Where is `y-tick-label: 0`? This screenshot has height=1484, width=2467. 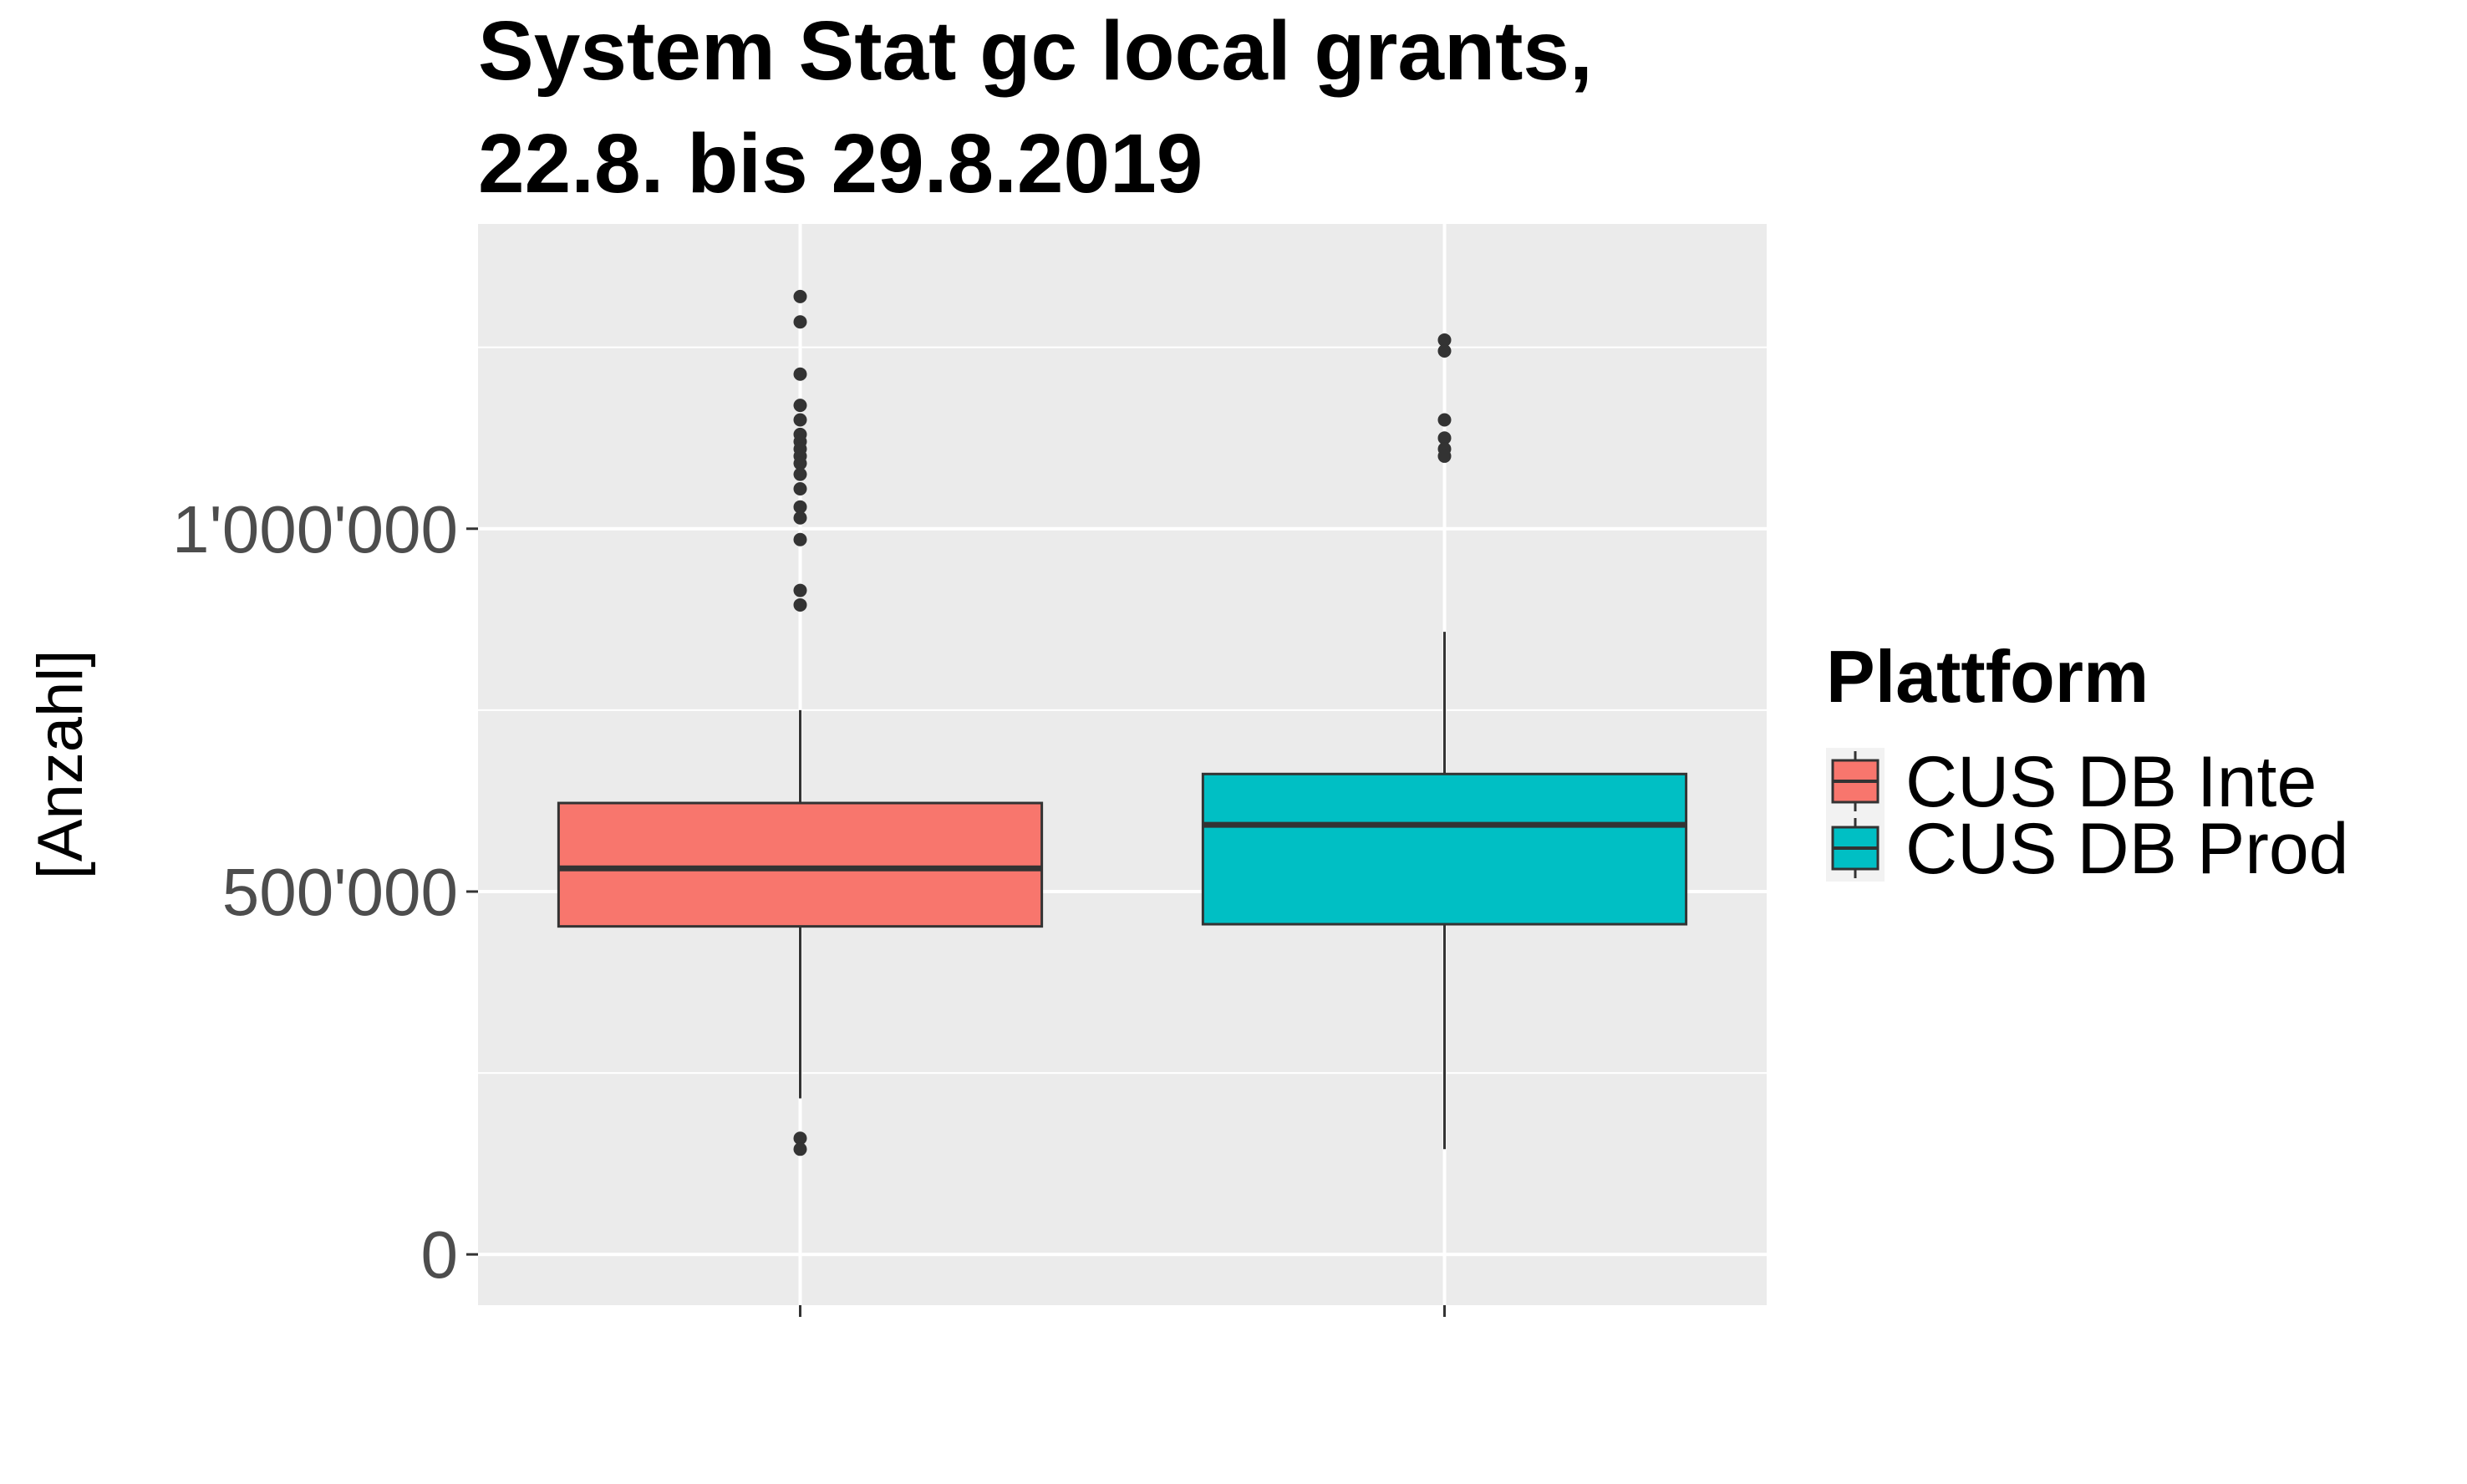 y-tick-label: 0 is located at coordinates (440, 1254).